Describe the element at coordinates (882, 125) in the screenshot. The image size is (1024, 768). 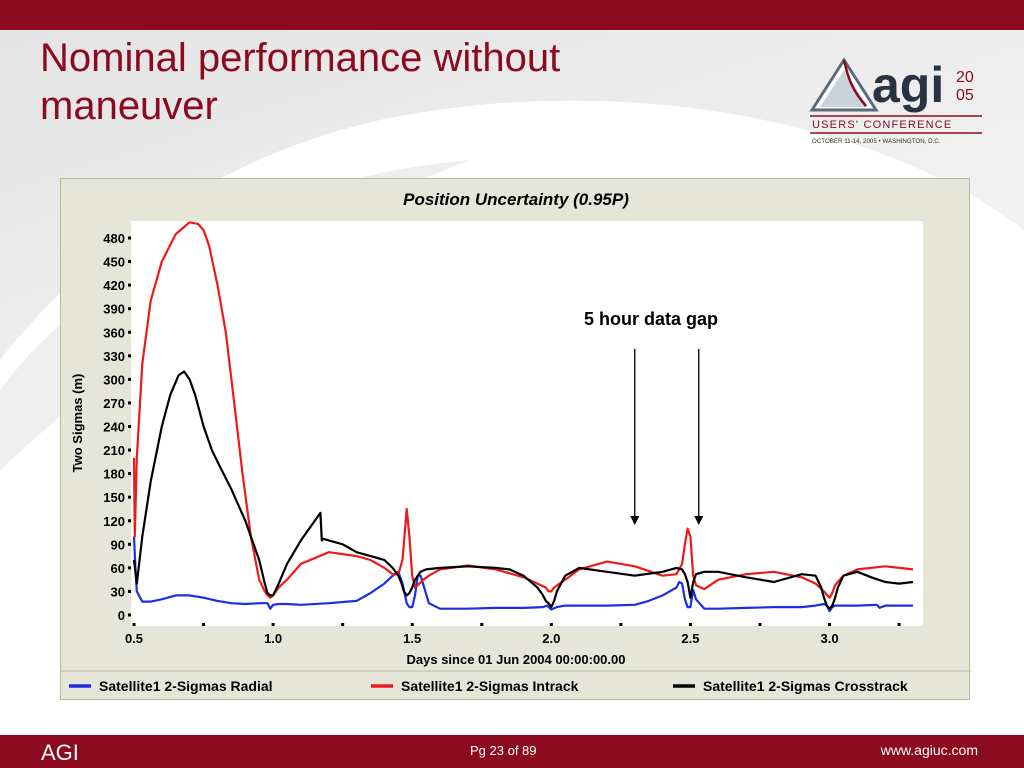
I see `logo-subtitle: USERS' CONFERENCE` at that location.